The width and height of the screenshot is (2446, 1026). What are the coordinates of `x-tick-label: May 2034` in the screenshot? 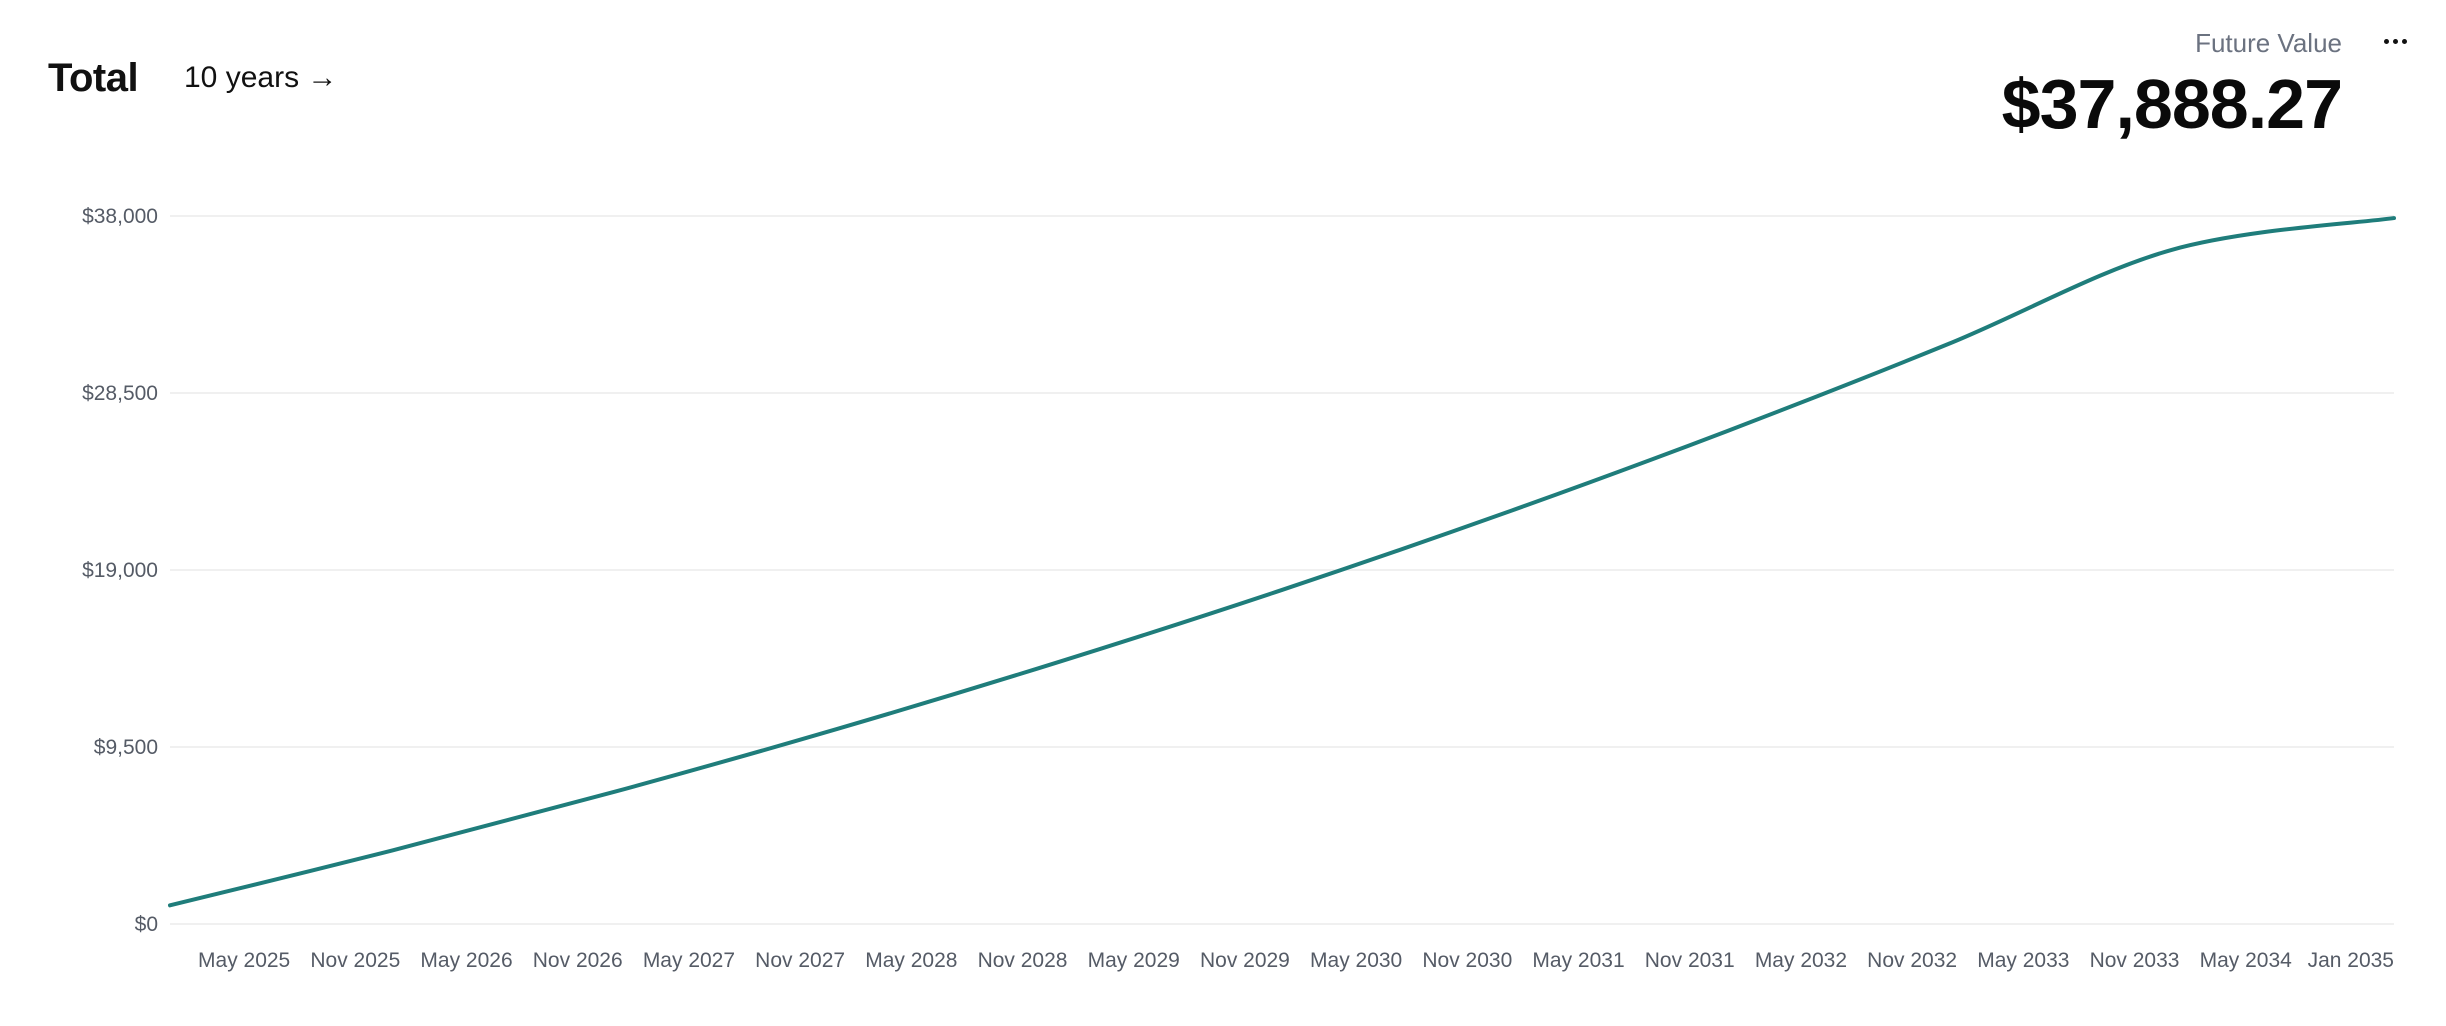 It's located at (2246, 960).